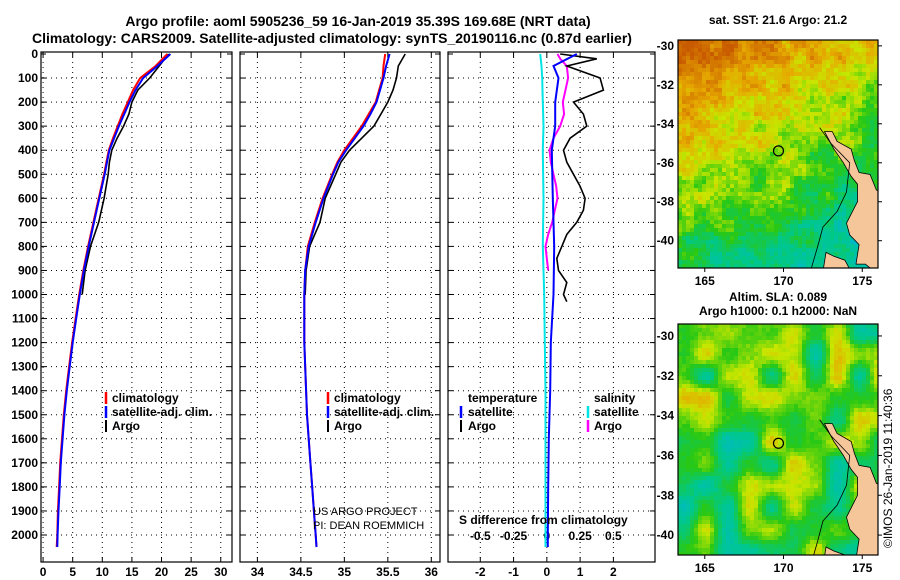 Image resolution: width=900 pixels, height=580 pixels. Describe the element at coordinates (615, 398) in the screenshot. I see `legend-salinity-heading: salinity` at that location.